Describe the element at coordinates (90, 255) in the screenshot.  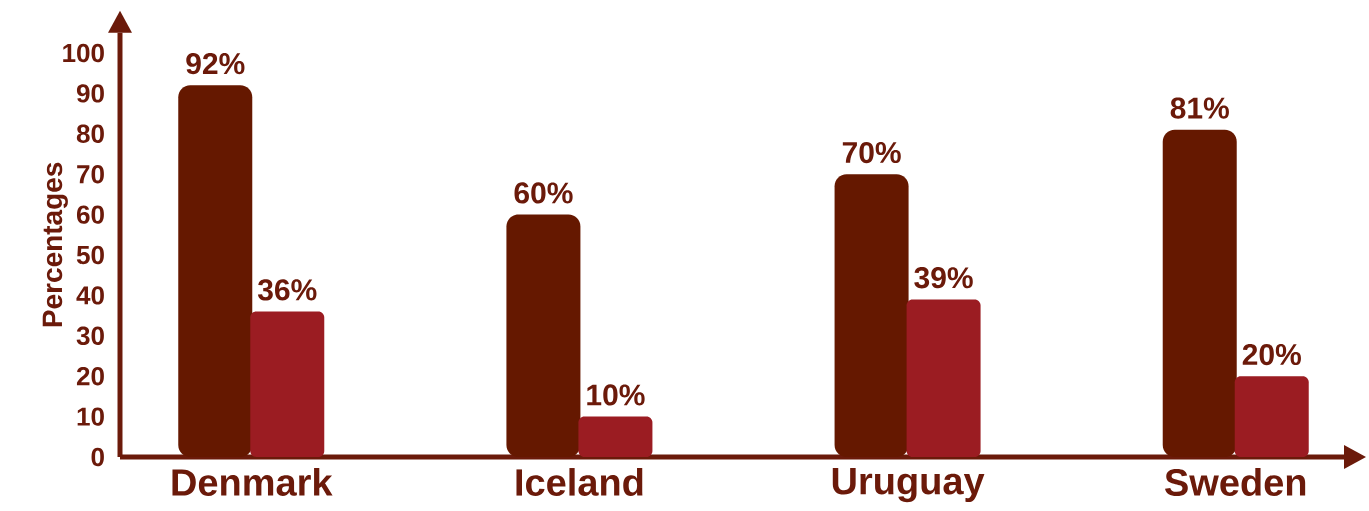
I see `y-tick-label: 50` at that location.